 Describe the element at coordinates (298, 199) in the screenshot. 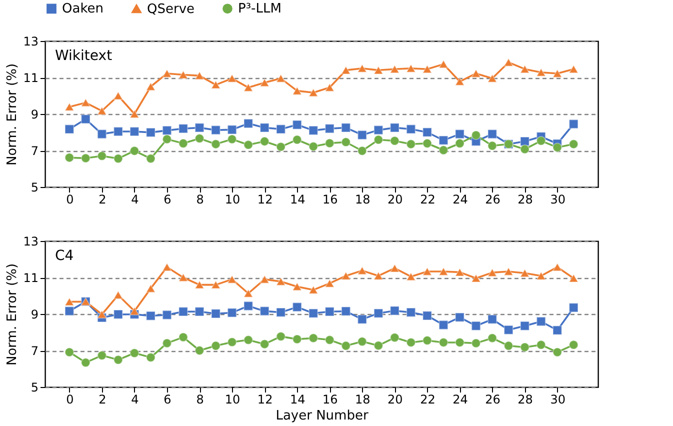

I see `x-tick-label: 14` at that location.